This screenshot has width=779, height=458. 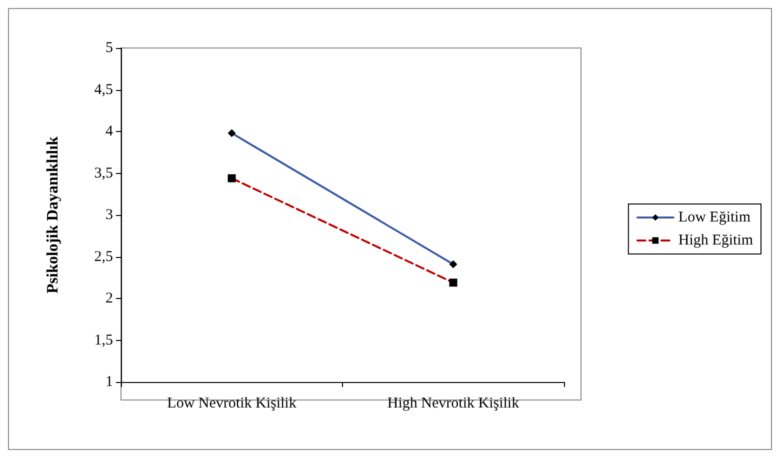 What do you see at coordinates (232, 404) in the screenshot?
I see `x-tick-label: Low Nevrotik Kişilik` at bounding box center [232, 404].